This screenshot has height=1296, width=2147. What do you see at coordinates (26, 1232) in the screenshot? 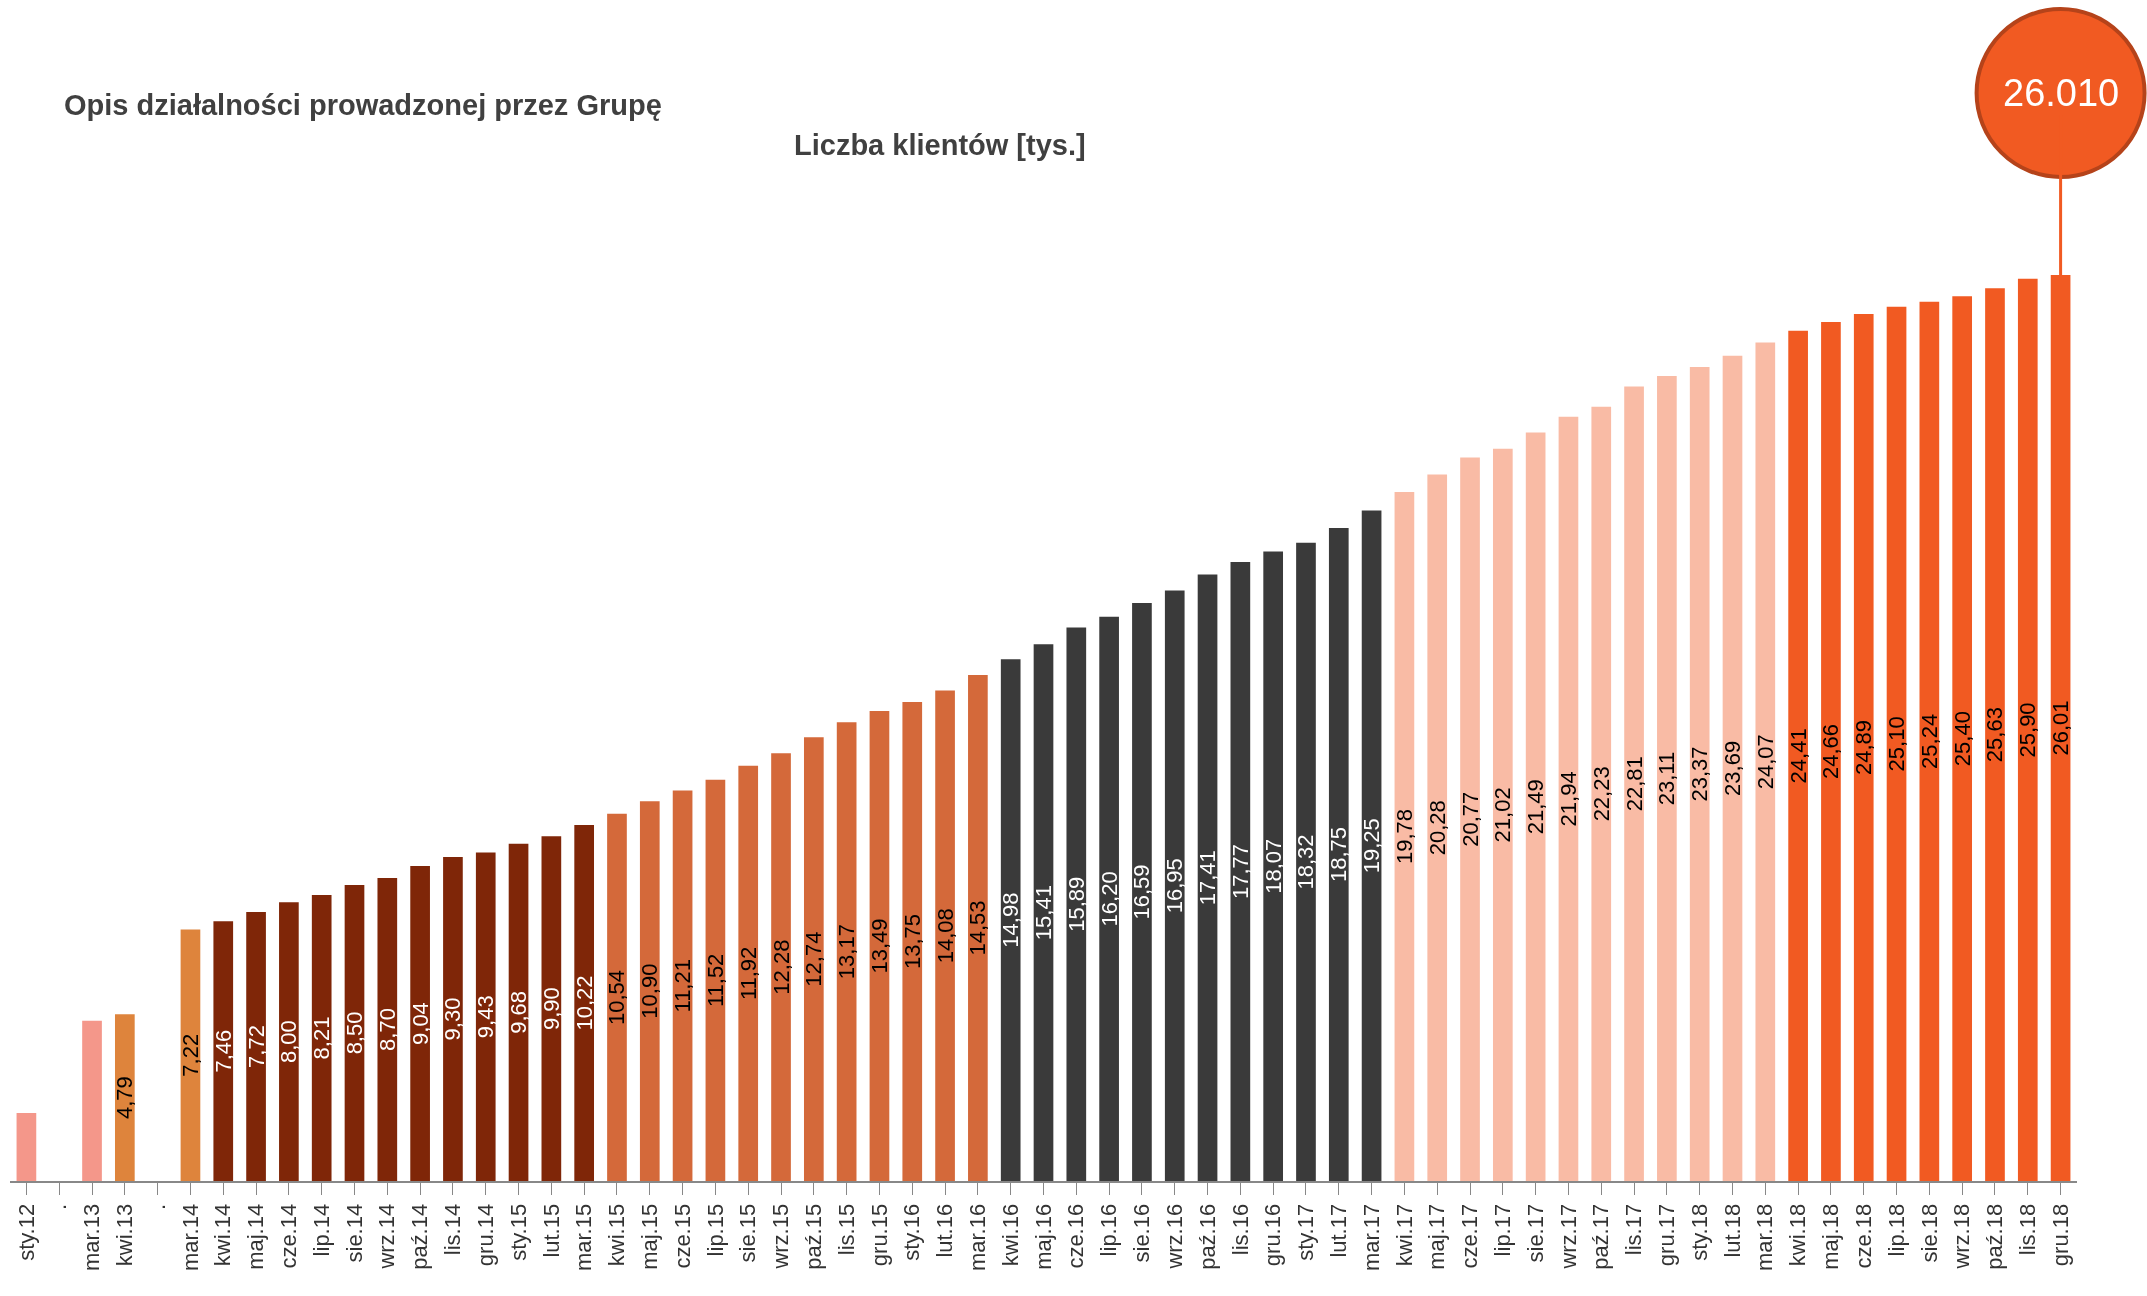
I see `x-tick-label: sty.12` at bounding box center [26, 1232].